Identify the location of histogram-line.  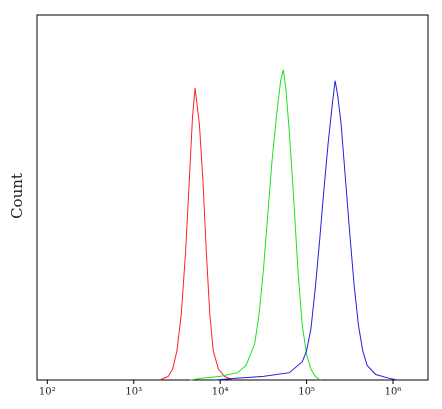
(196, 234).